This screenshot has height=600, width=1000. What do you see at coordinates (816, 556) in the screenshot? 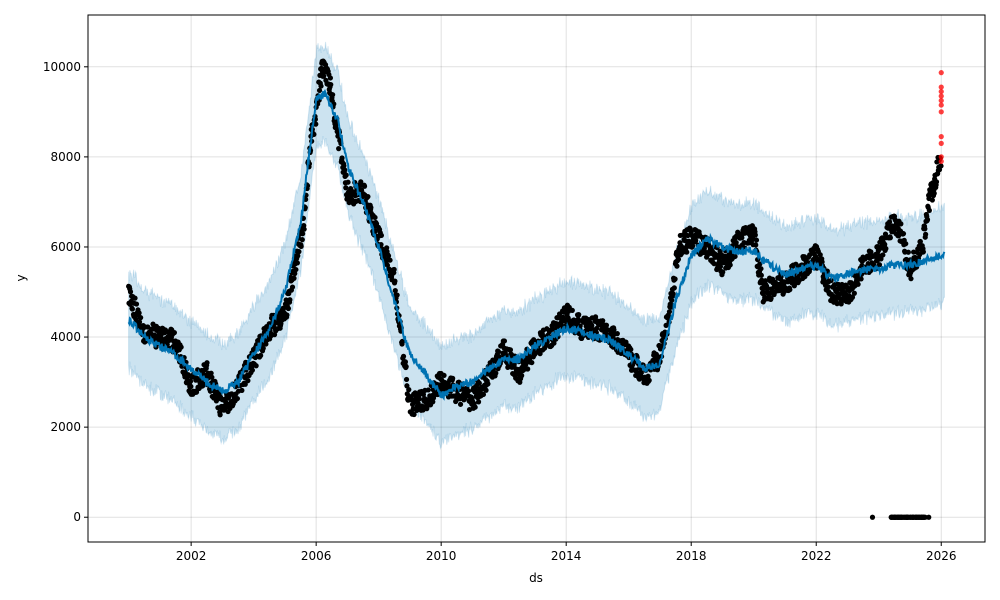
I see `x-tick-label: 2022` at bounding box center [816, 556].